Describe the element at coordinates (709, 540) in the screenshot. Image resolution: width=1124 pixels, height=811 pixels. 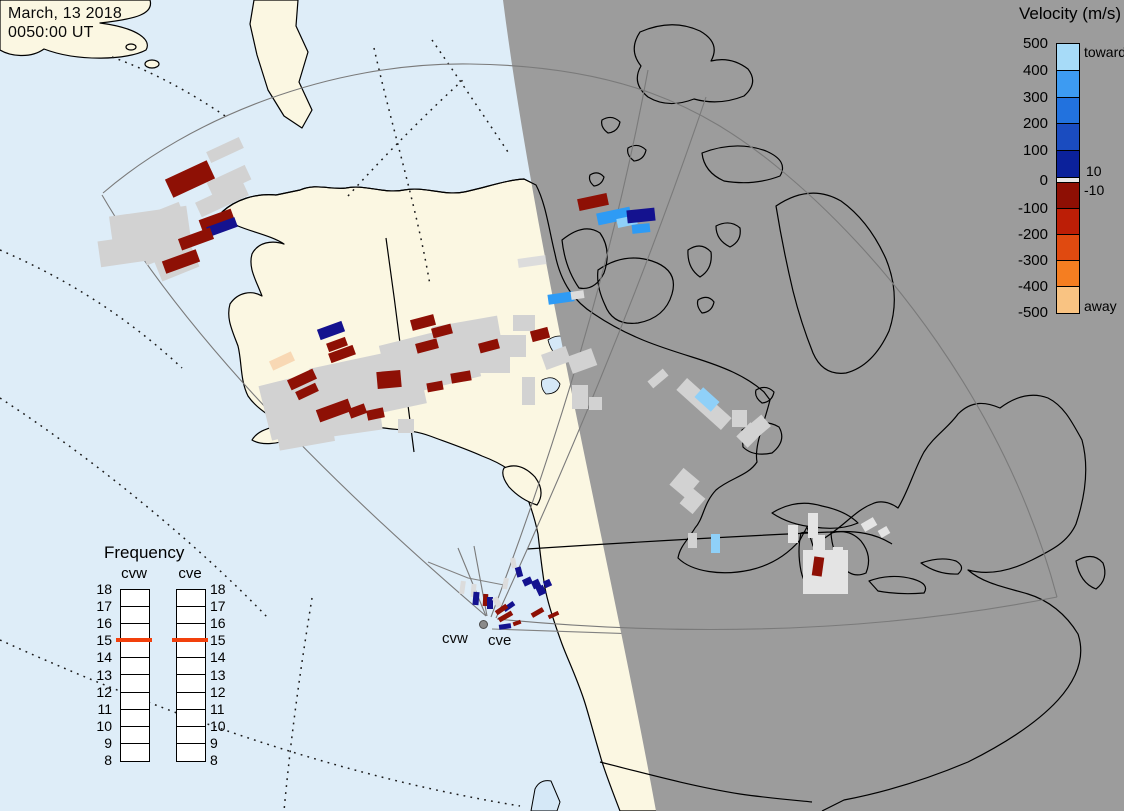
I see `border-us-canada` at that location.